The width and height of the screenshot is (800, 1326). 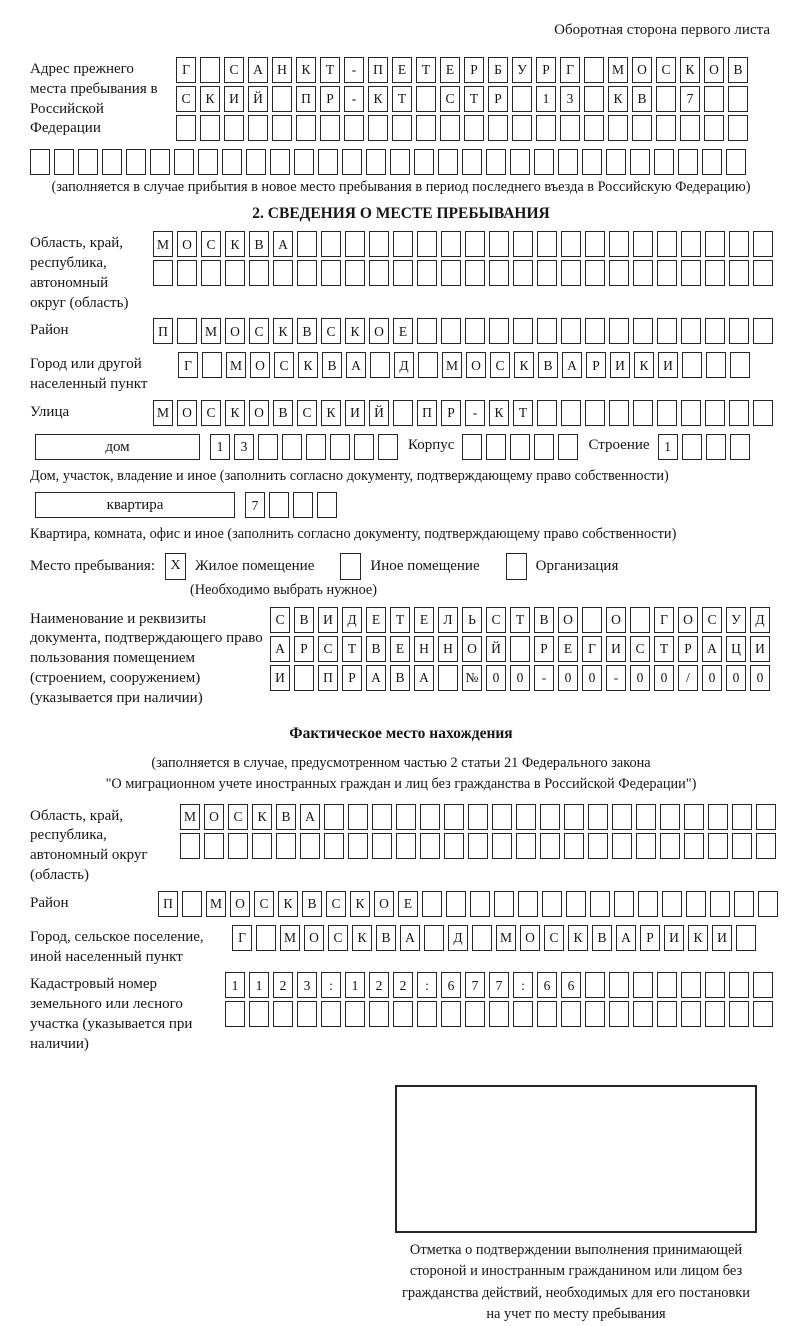 I want to click on char-cell: Р, so click(x=330, y=99).